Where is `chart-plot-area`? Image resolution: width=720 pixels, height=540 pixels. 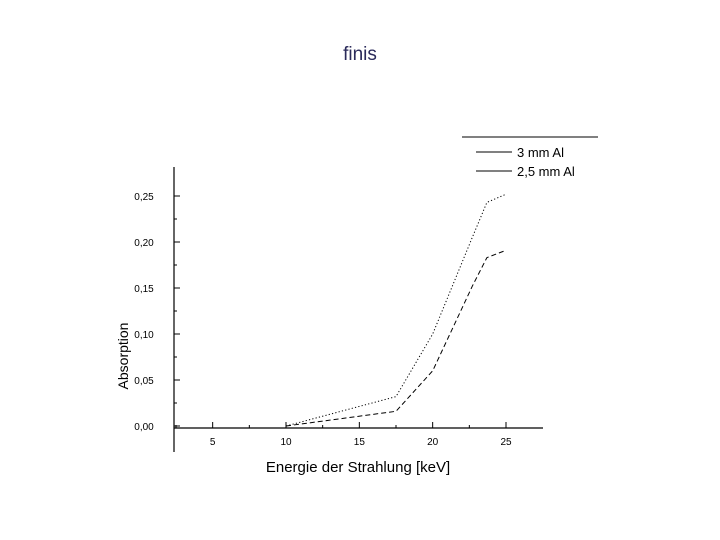
chart-plot-area is located at coordinates (396, 310).